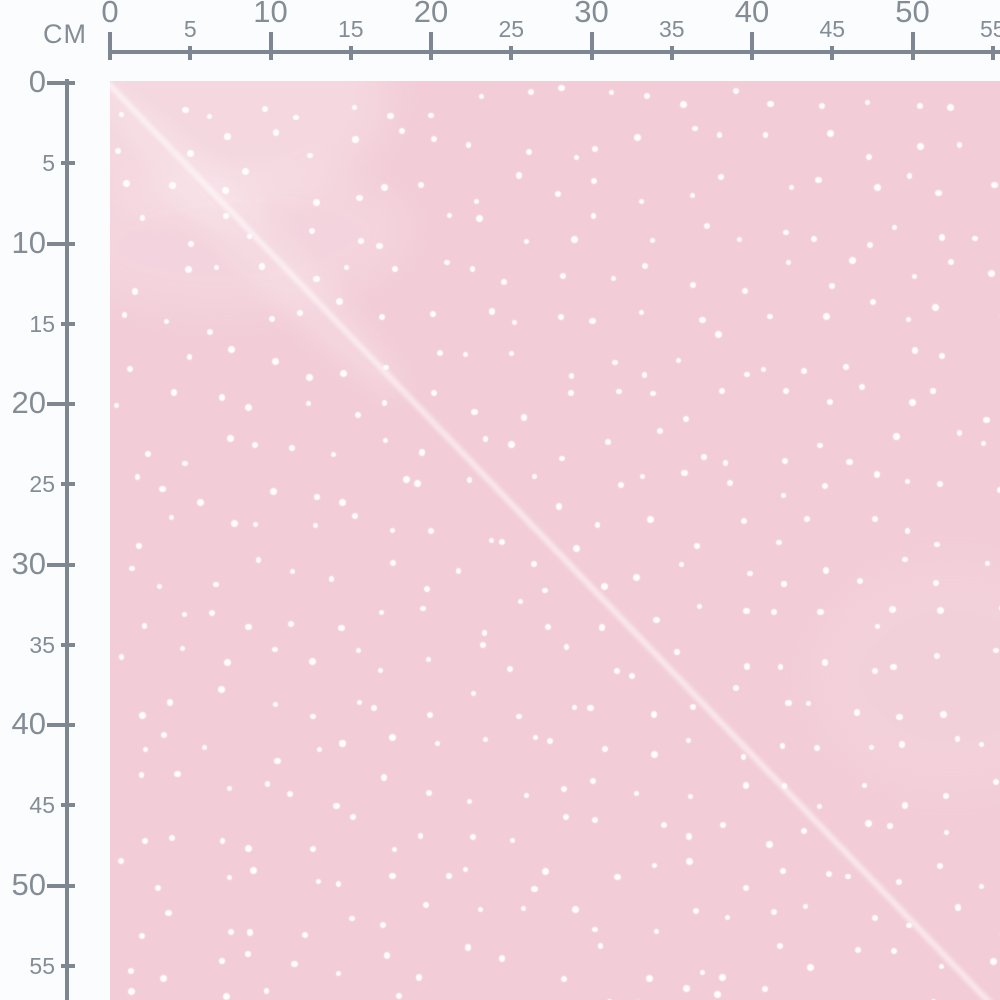 Image resolution: width=1000 pixels, height=1000 pixels. I want to click on v-ruler-label-20: 20, so click(28, 402).